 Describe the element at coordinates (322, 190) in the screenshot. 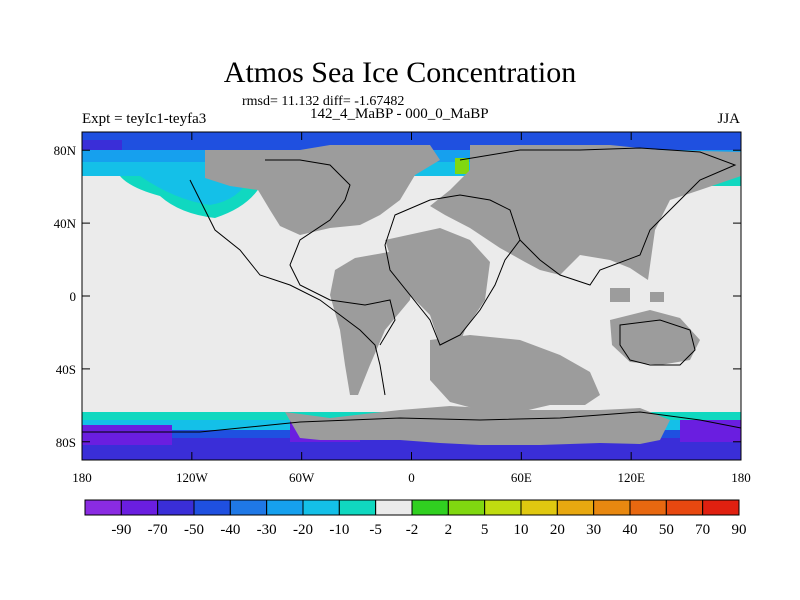

I see `north-america-landmass` at that location.